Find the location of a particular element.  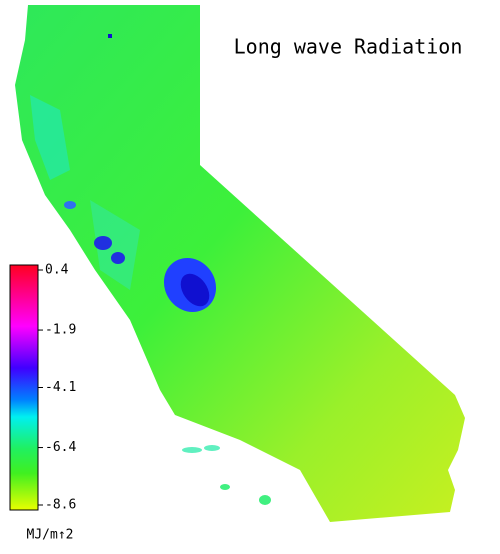

map-title: Long wave Radiation is located at coordinates (348, 47).